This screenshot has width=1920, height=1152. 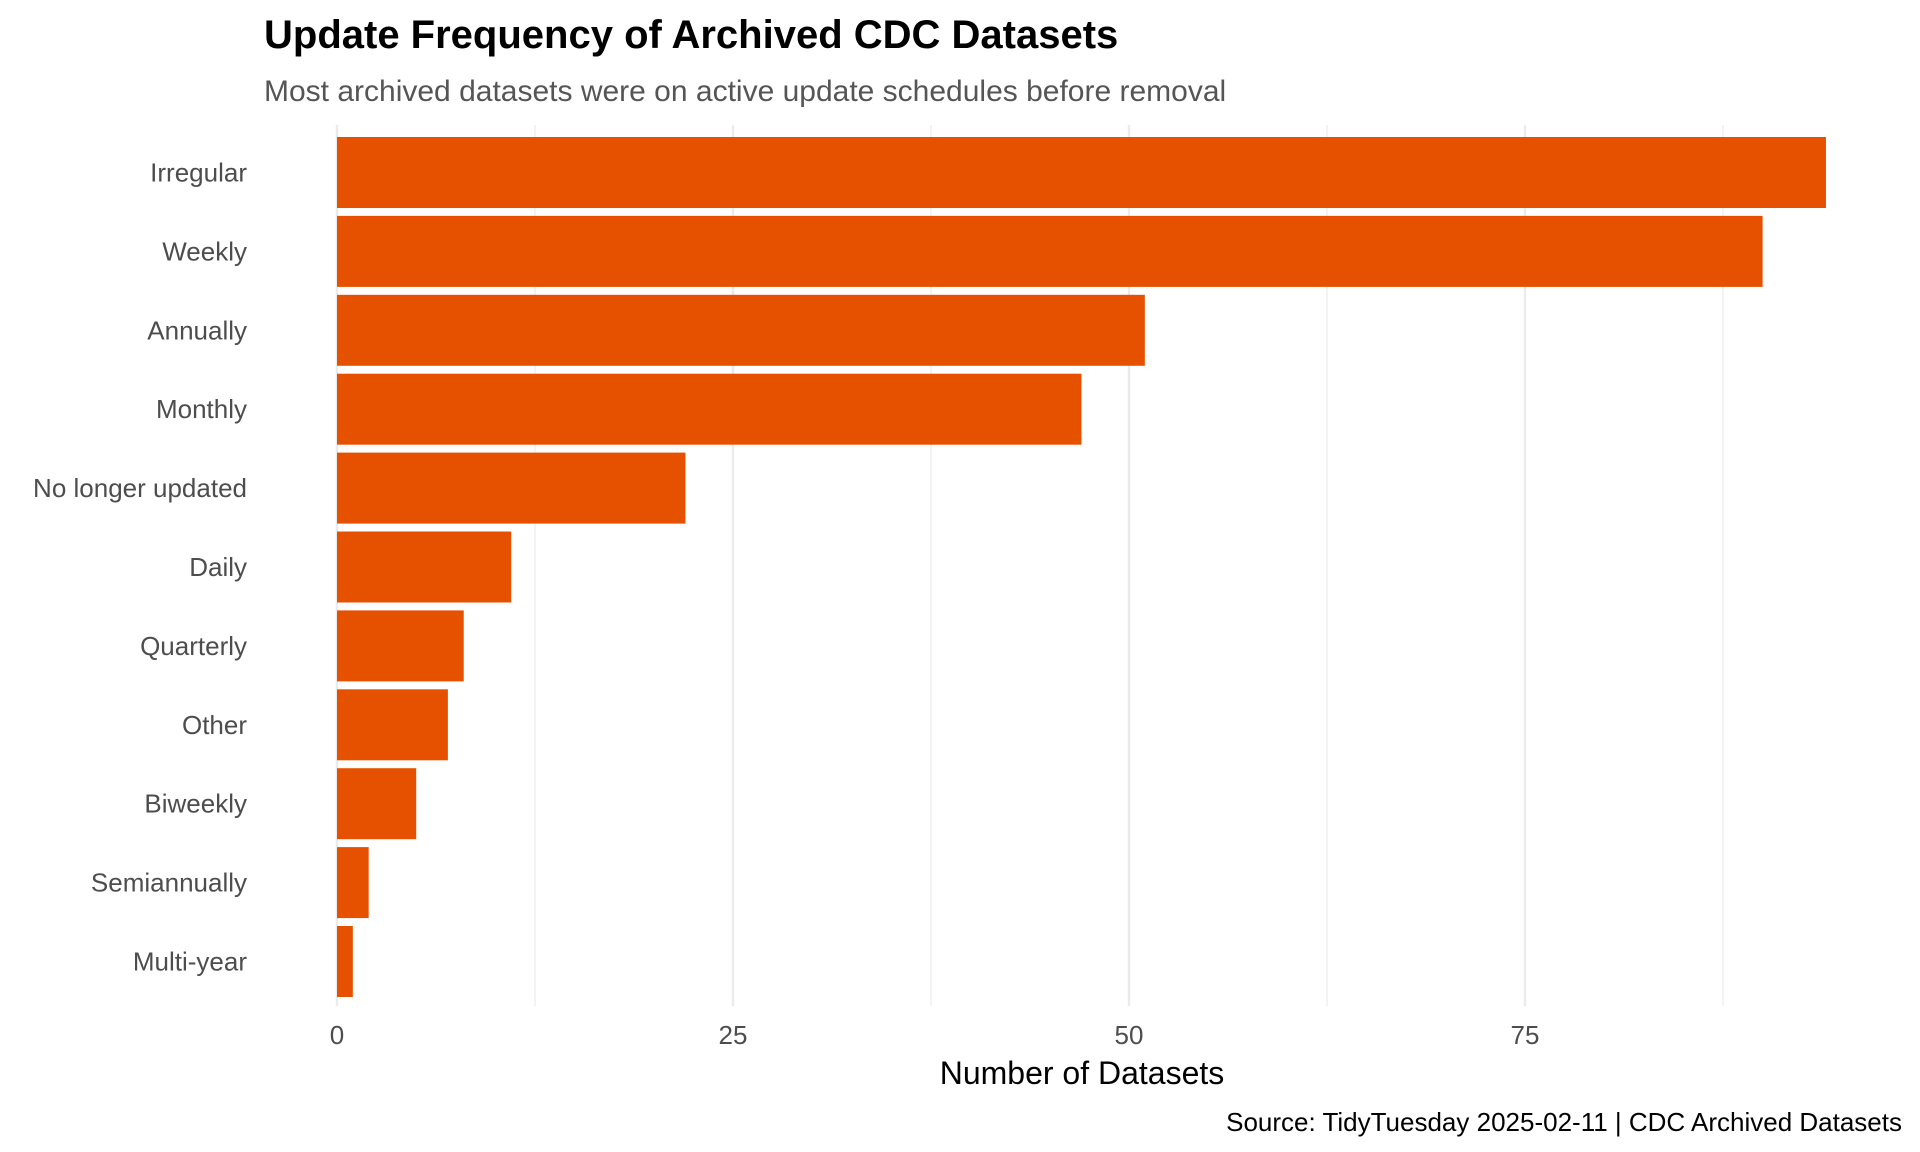 I want to click on bar-monthly, so click(x=709, y=409).